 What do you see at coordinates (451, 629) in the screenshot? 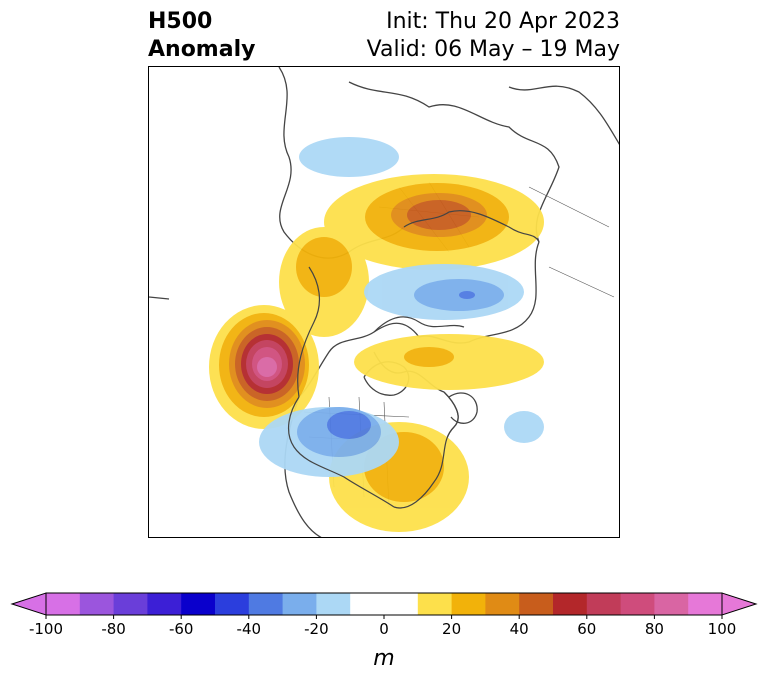
I see `colorbar-tick-label: 20` at bounding box center [451, 629].